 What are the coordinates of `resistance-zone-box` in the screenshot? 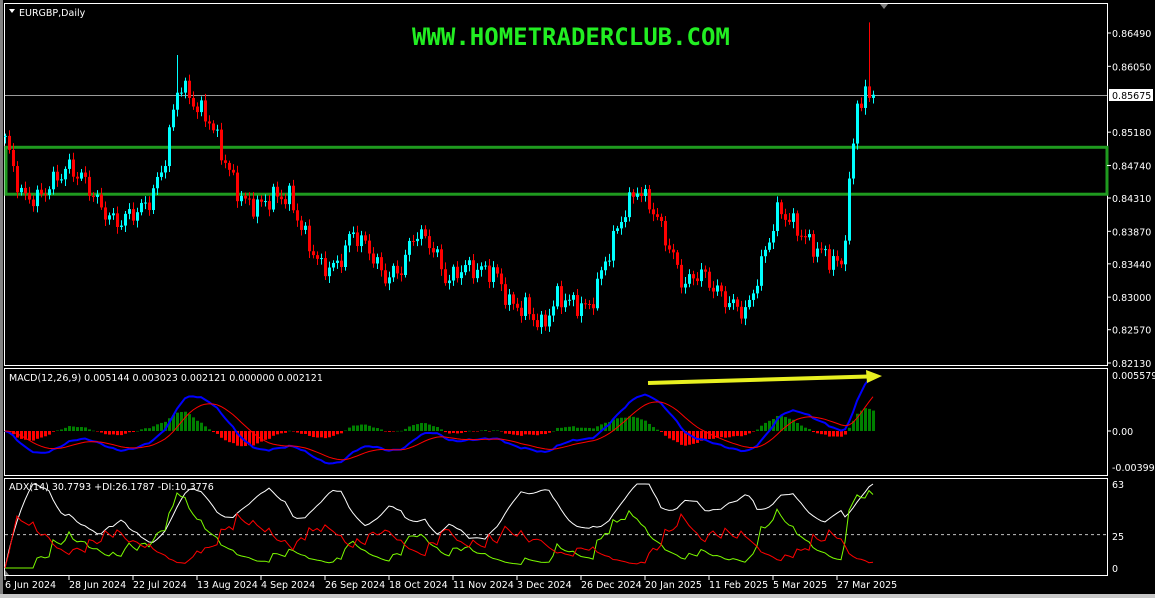 It's located at (556, 170).